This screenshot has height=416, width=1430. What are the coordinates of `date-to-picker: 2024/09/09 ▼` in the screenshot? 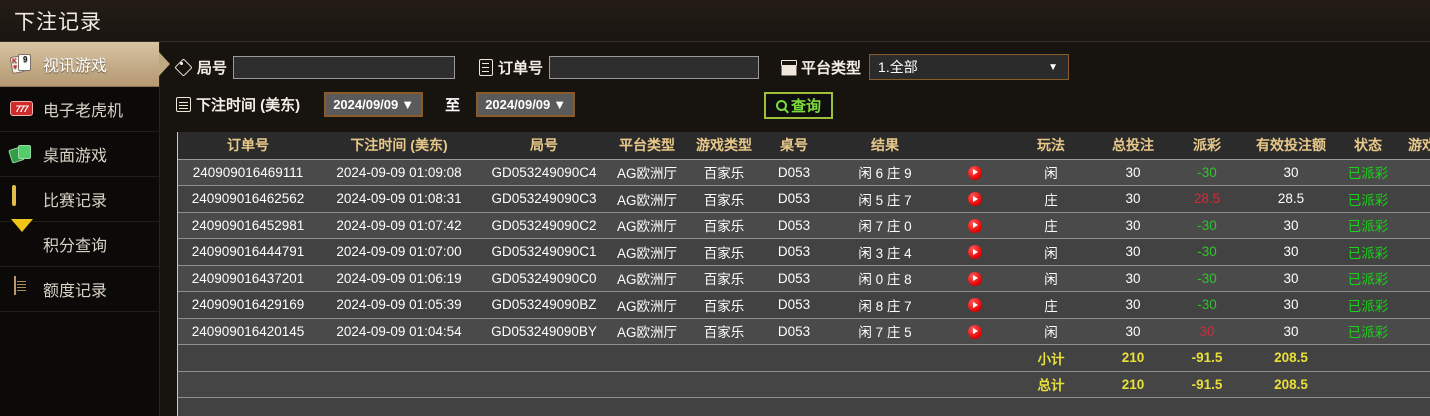 It's located at (526, 104).